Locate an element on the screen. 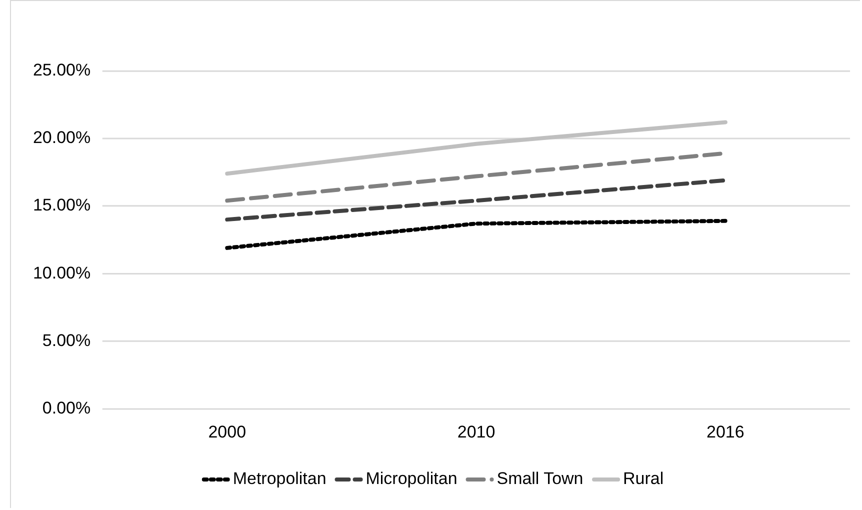  x-tick-label: 2016 is located at coordinates (725, 432).